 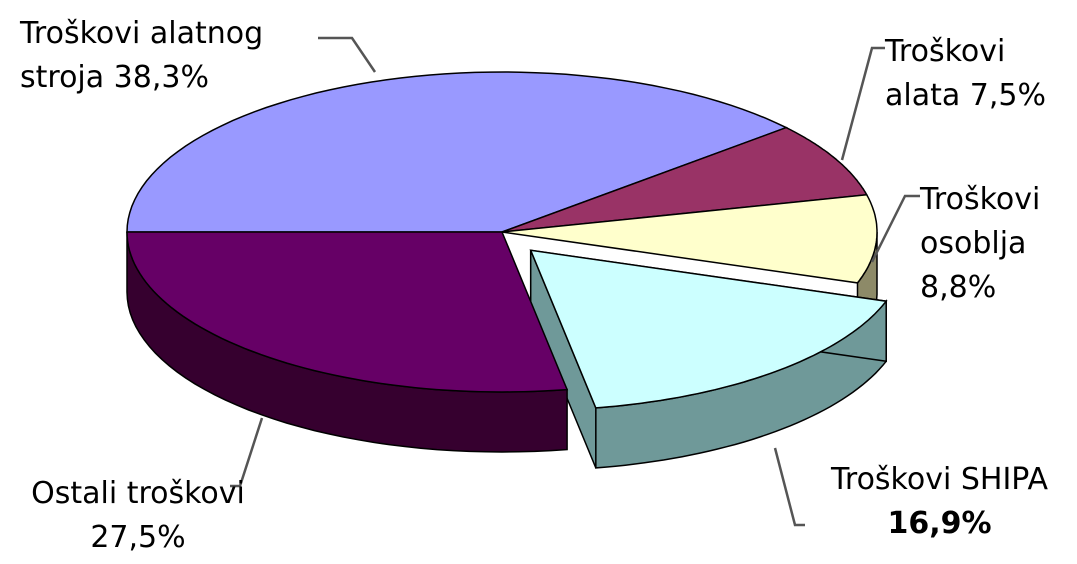 I want to click on pie-slice-troskovi-osoblja, so click(x=689, y=239).